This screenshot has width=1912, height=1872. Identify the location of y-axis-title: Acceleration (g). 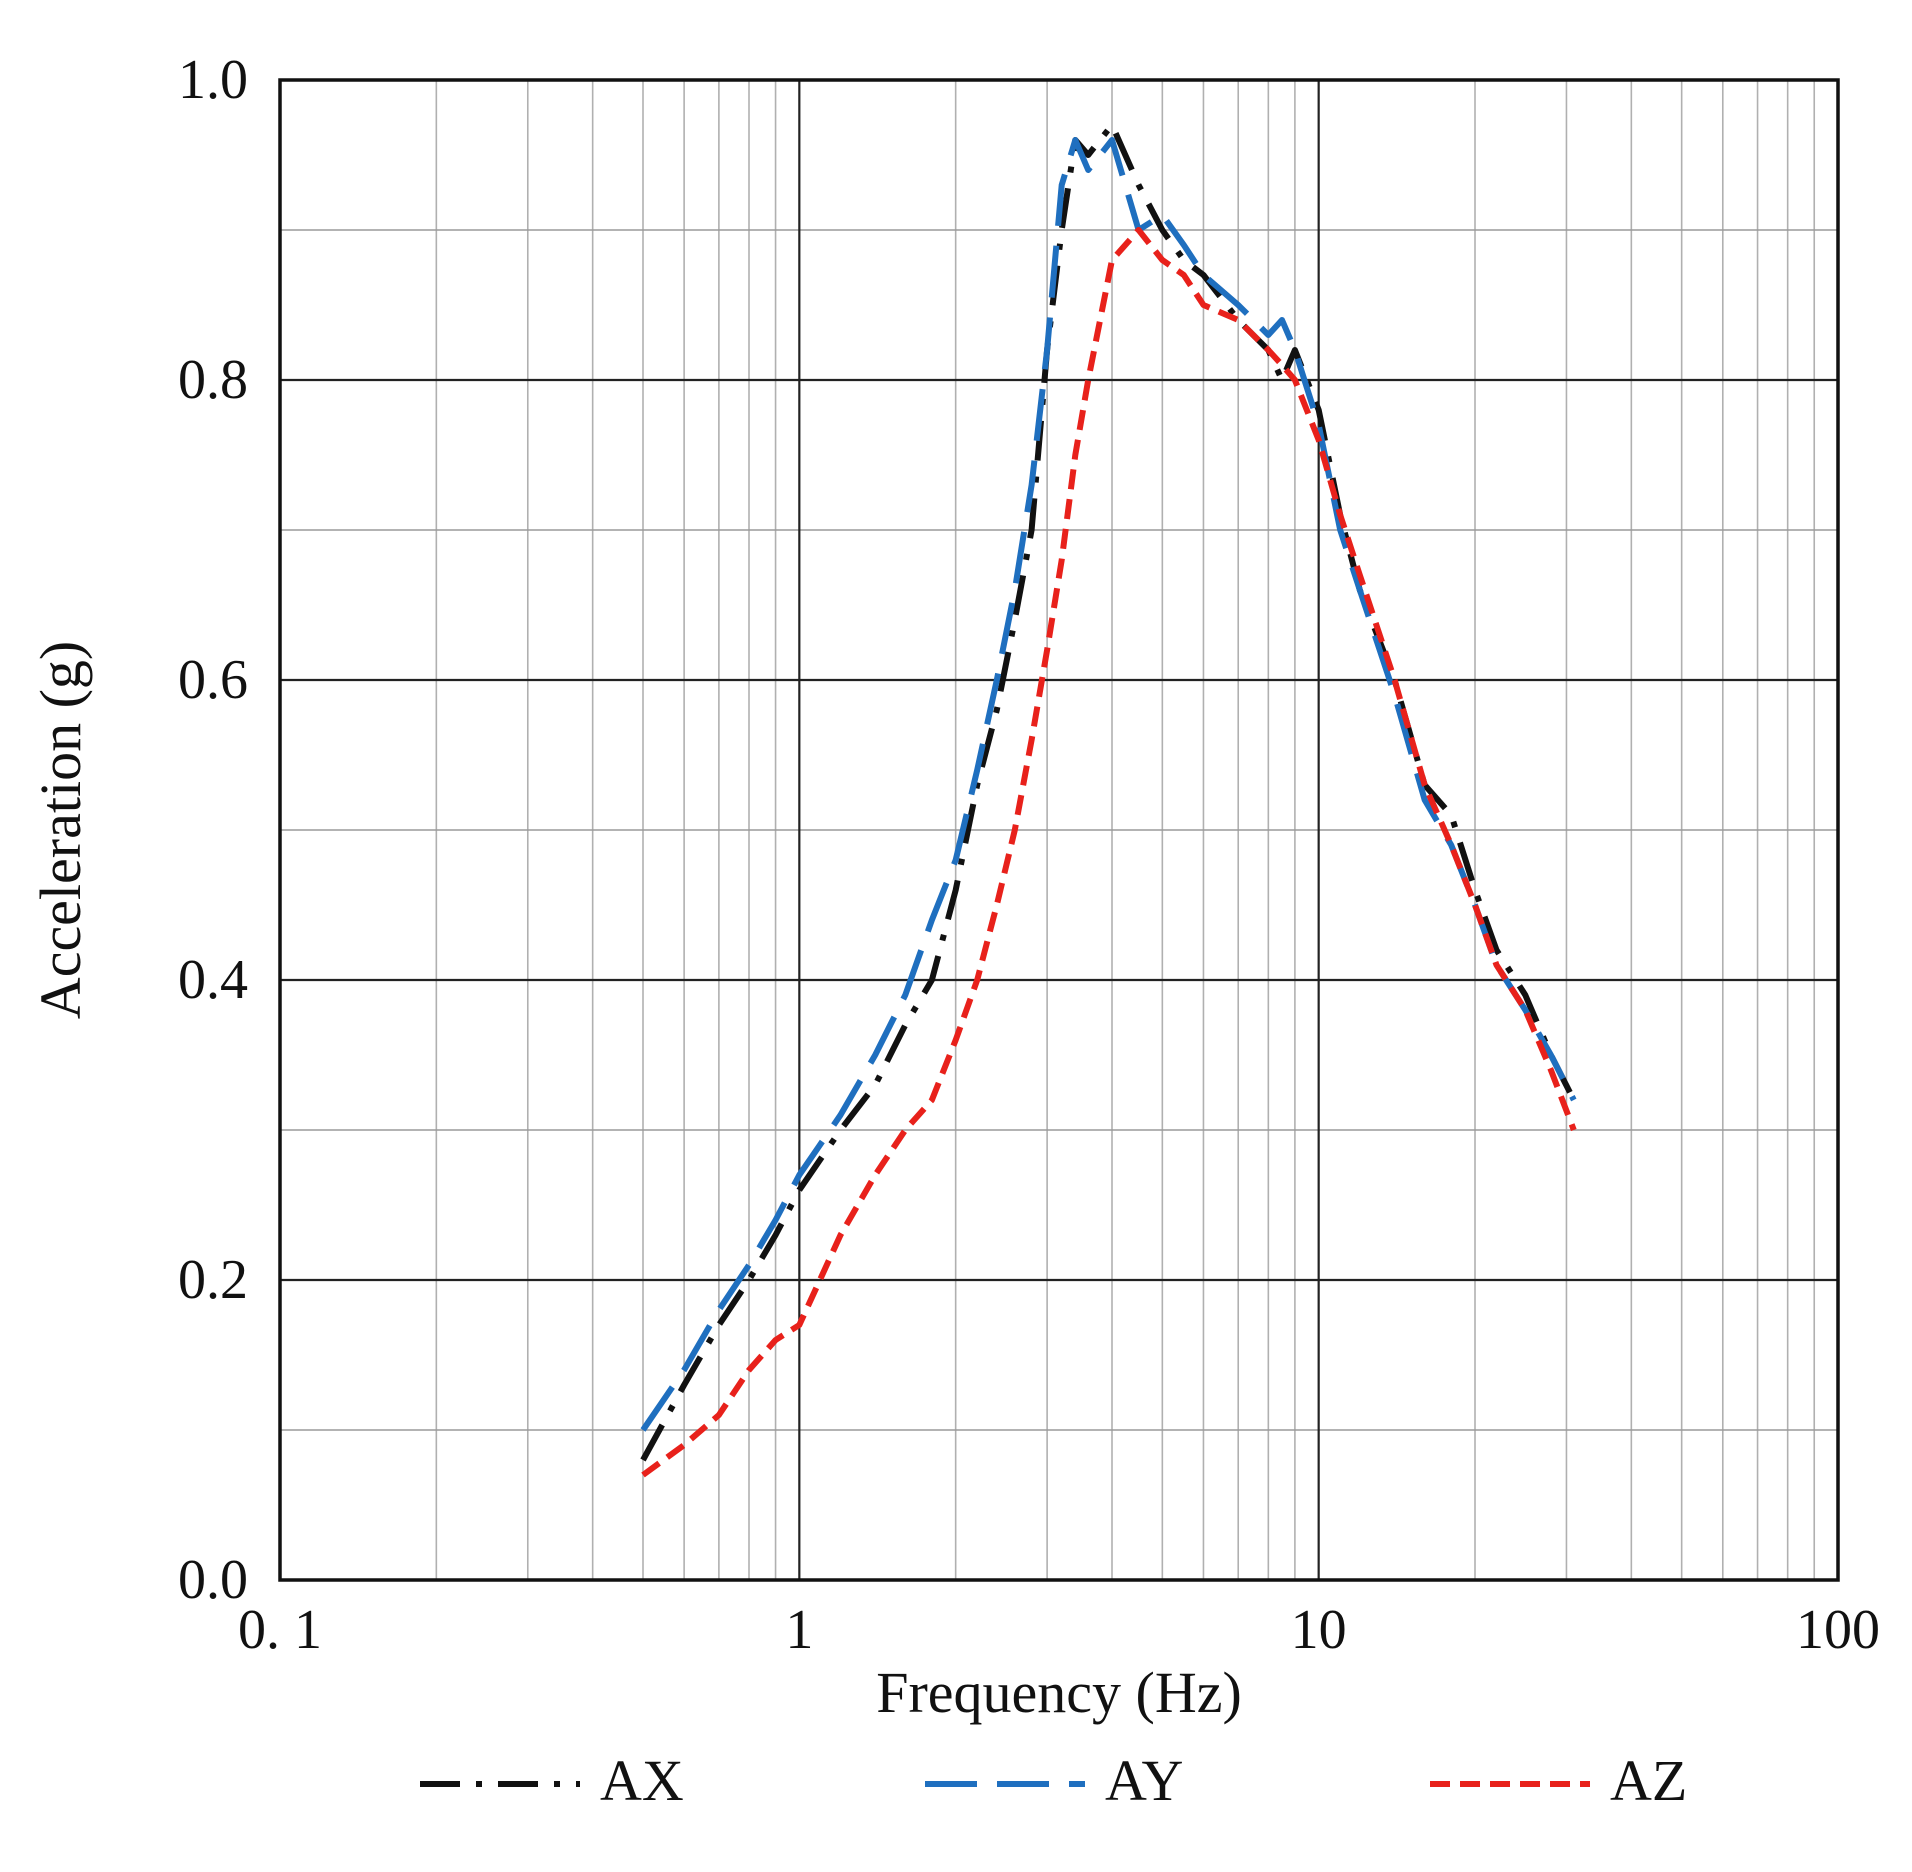
(60, 830).